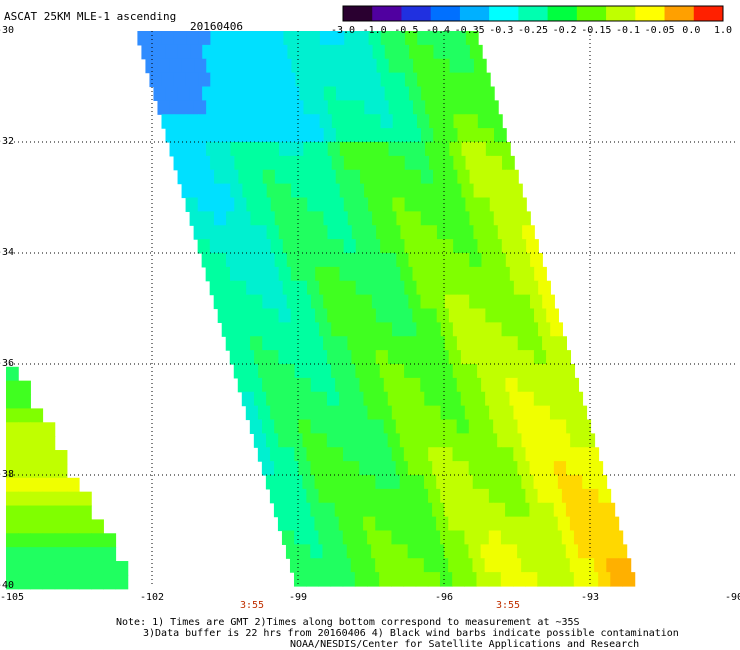 Image resolution: width=740 pixels, height=650 pixels. What do you see at coordinates (501, 30) in the screenshot?
I see `colorbar-tick-label: -0.3` at bounding box center [501, 30].